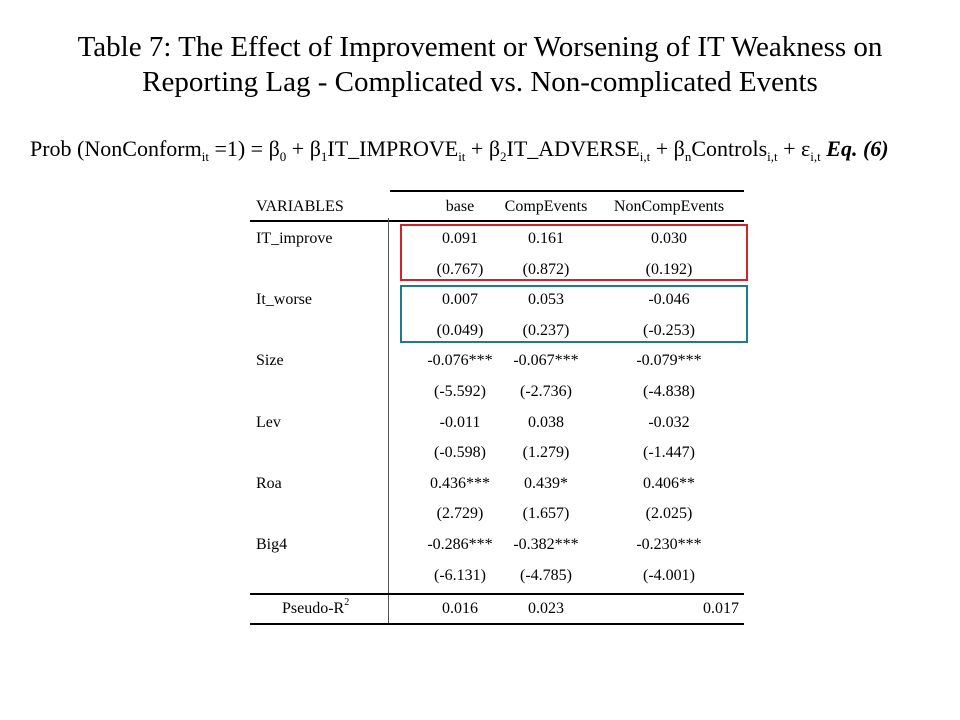  I want to click on table-top-rule, so click(567, 191).